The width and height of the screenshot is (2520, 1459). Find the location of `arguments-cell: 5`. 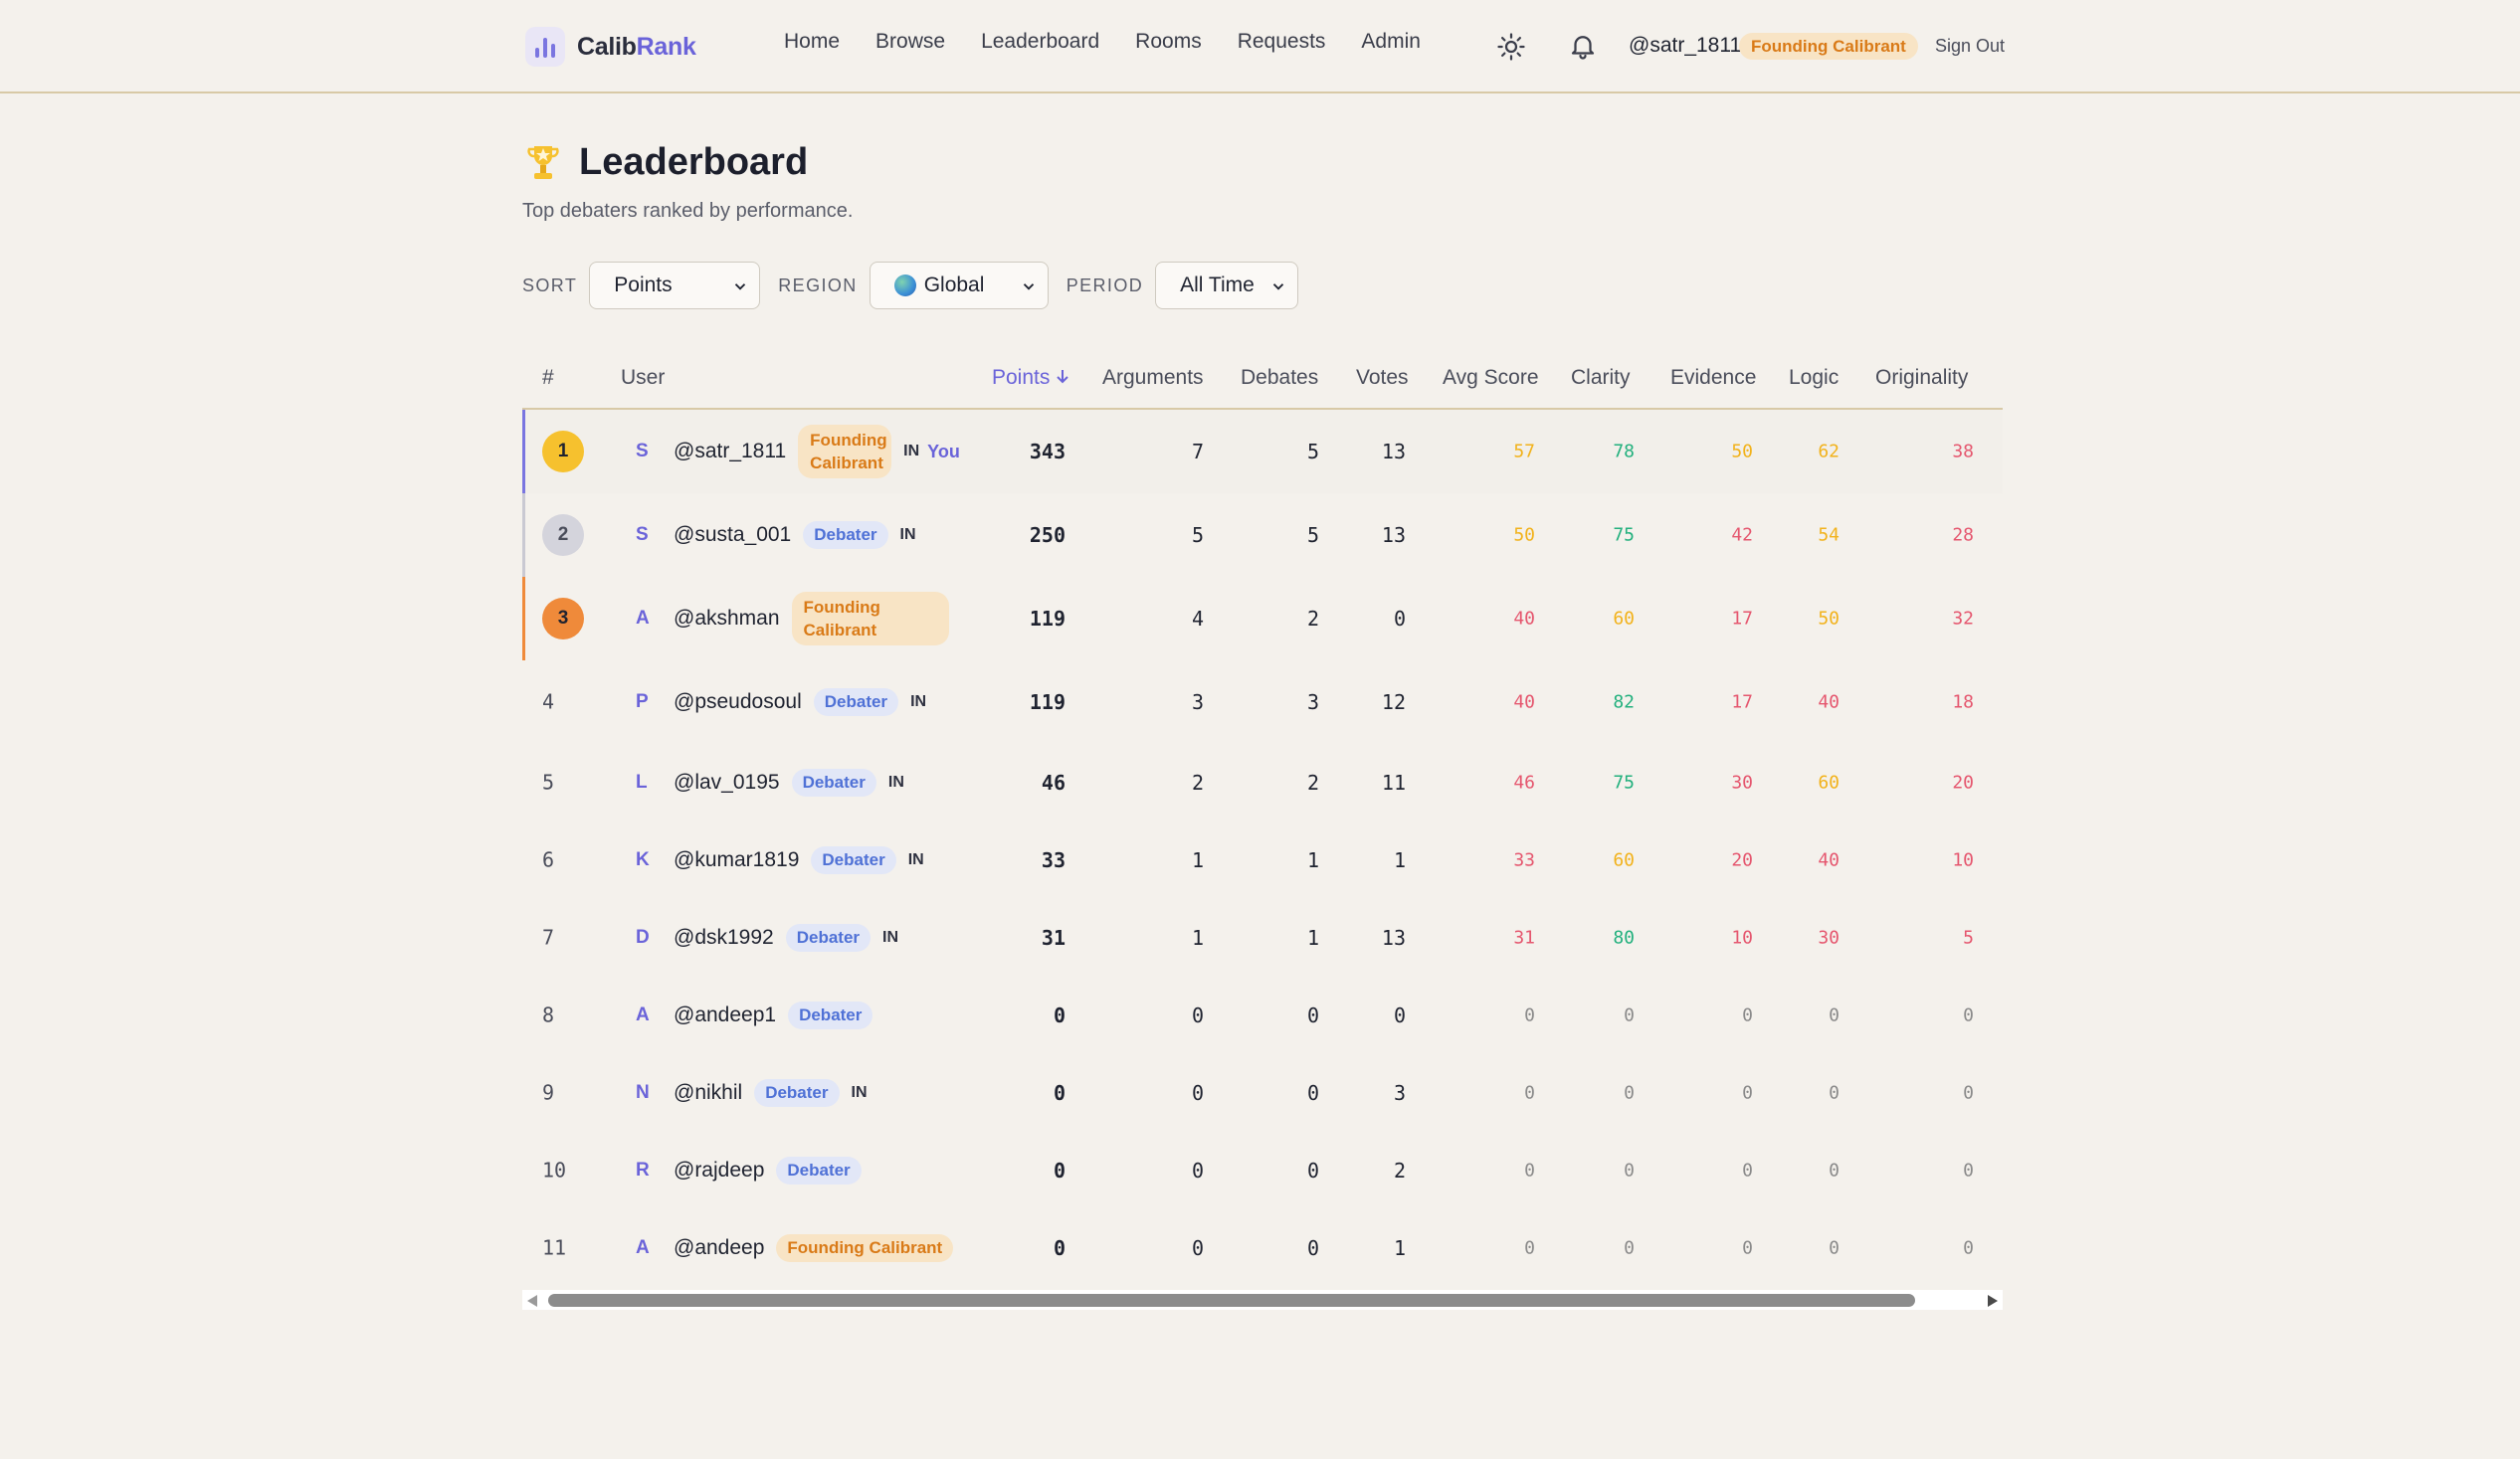

arguments-cell: 5 is located at coordinates (1197, 535).